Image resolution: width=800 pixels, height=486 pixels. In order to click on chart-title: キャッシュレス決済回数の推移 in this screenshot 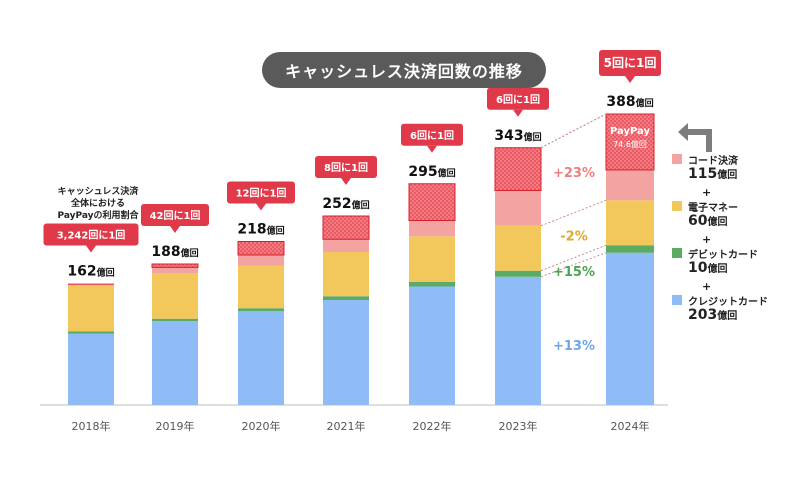, I will do `click(404, 70)`.